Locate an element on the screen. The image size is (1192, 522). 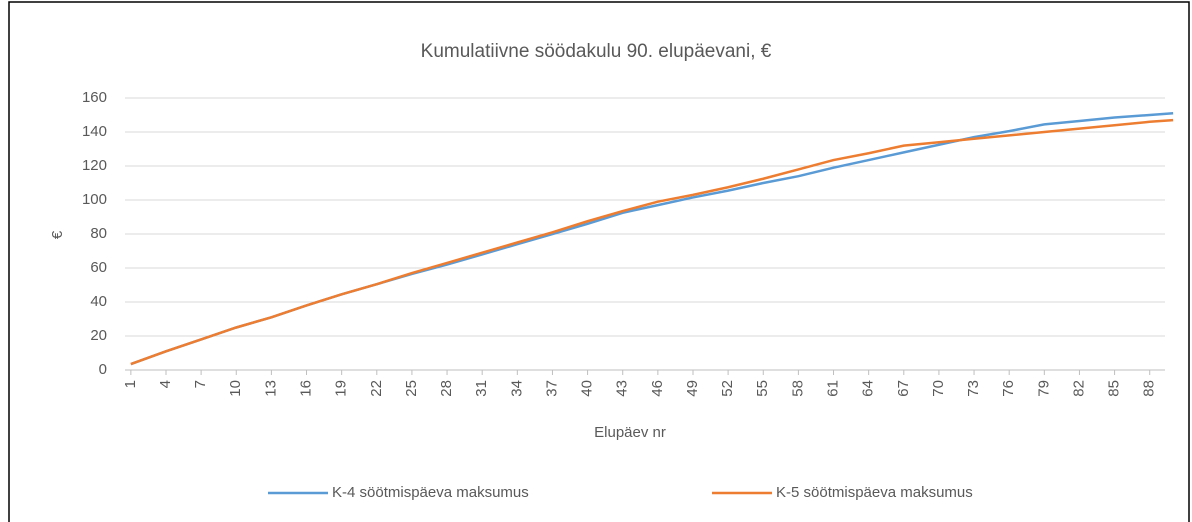
x-tick-label: 70 is located at coordinates (938, 388).